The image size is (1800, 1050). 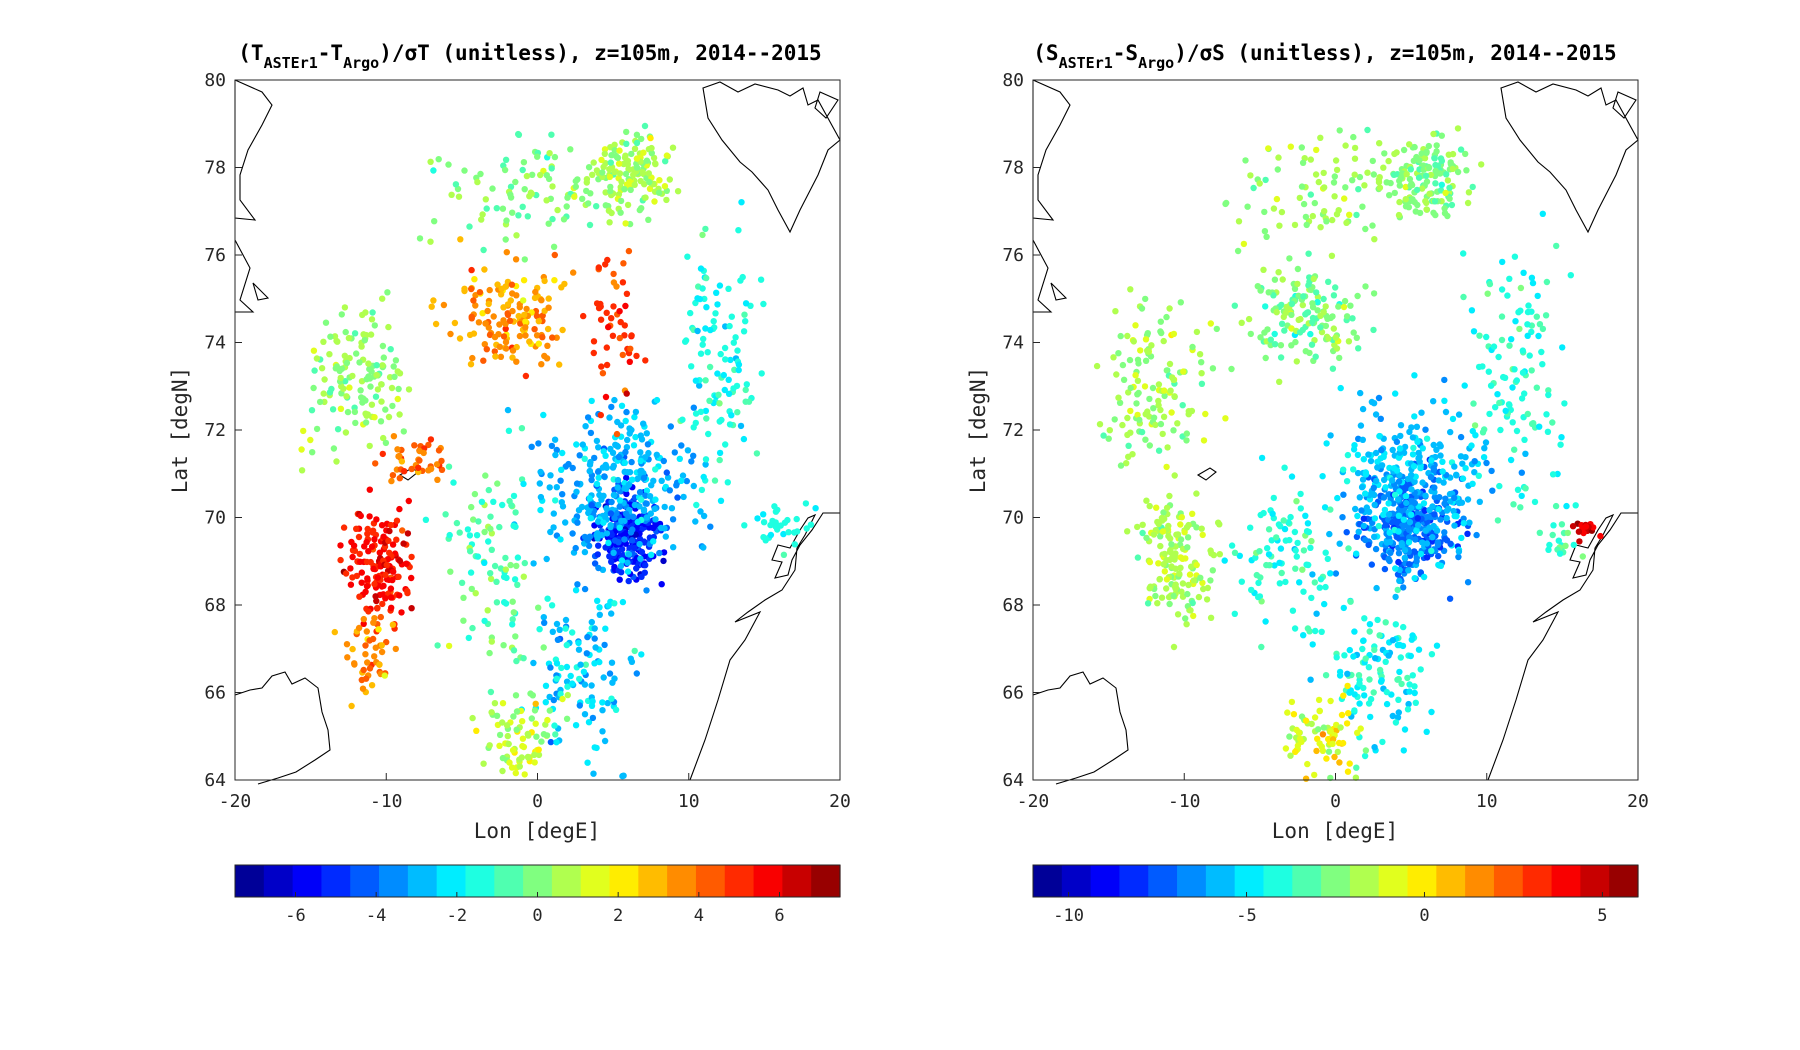 What do you see at coordinates (1335, 831) in the screenshot?
I see `right-x-axis-label: Lon [degE]` at bounding box center [1335, 831].